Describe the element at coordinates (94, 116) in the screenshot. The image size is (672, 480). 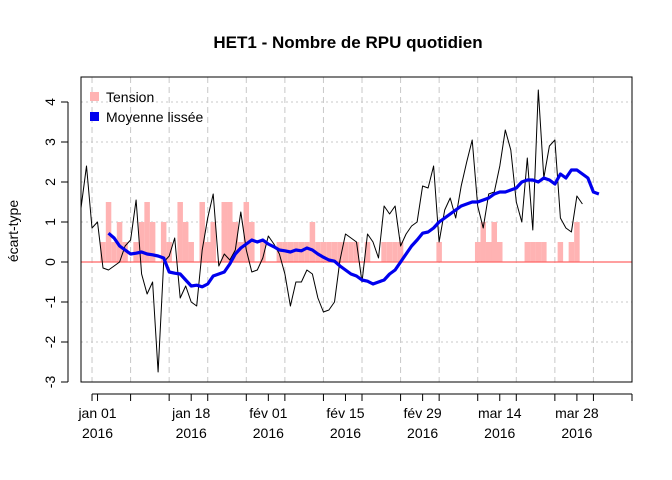
I see `legend-swatch-smooth` at that location.